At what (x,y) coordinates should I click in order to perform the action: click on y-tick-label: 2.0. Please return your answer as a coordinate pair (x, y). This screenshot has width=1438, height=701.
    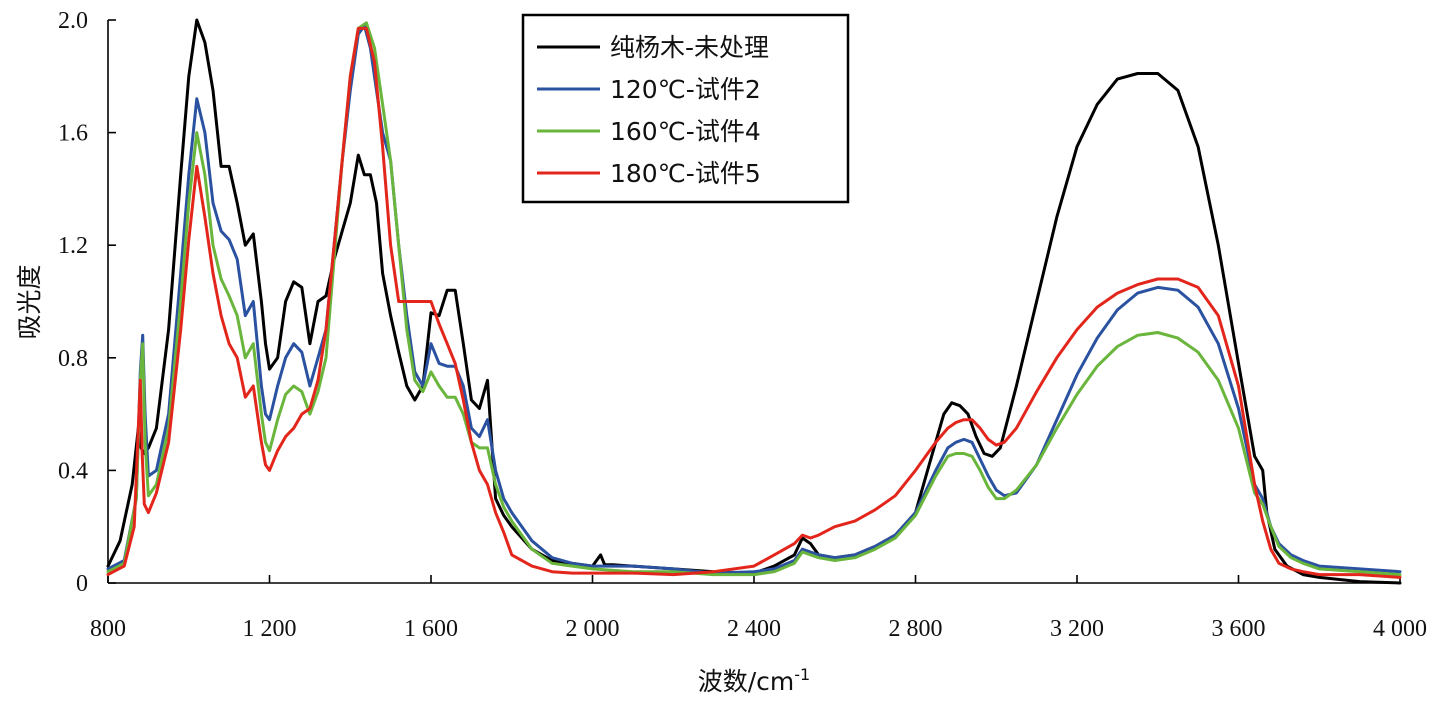
    Looking at the image, I should click on (73, 21).